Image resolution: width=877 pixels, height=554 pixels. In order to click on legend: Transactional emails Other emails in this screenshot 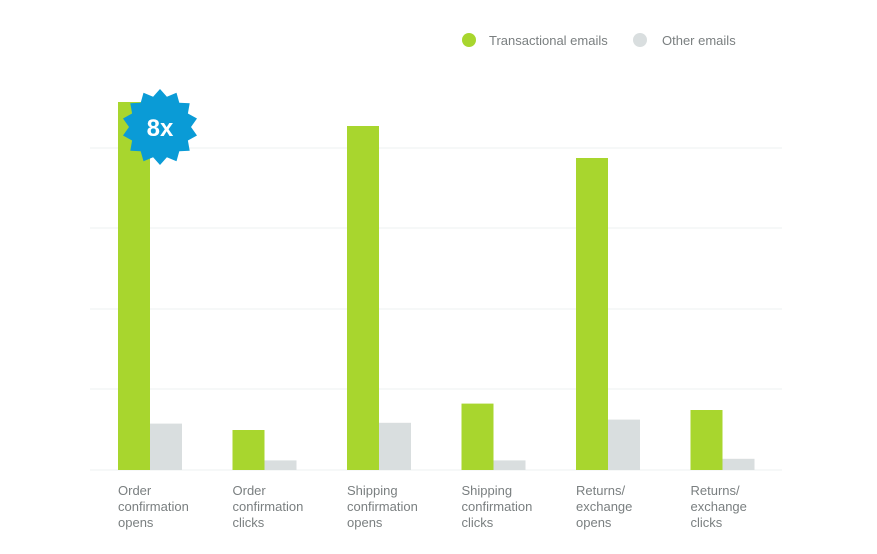, I will do `click(599, 40)`.